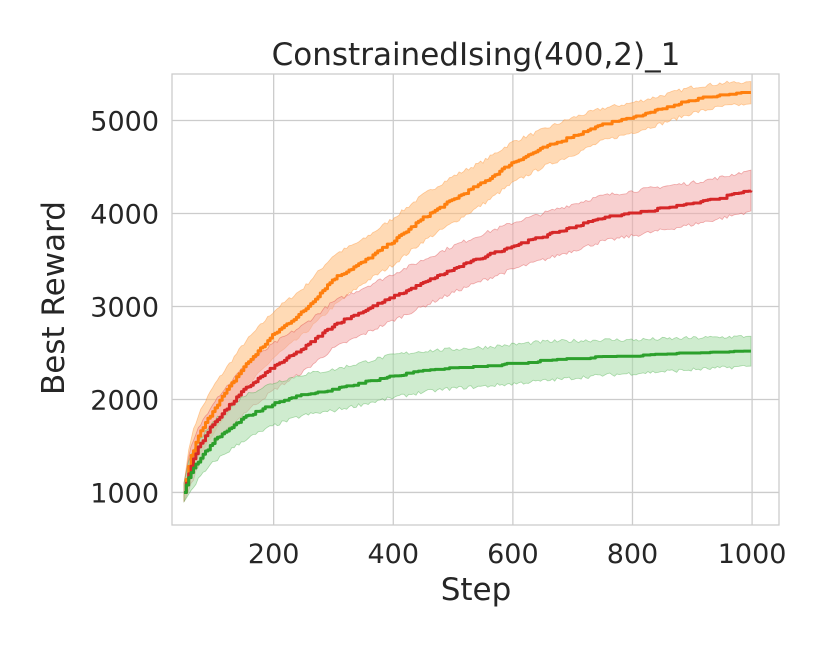  What do you see at coordinates (393, 554) in the screenshot?
I see `x-tick-label: 400` at bounding box center [393, 554].